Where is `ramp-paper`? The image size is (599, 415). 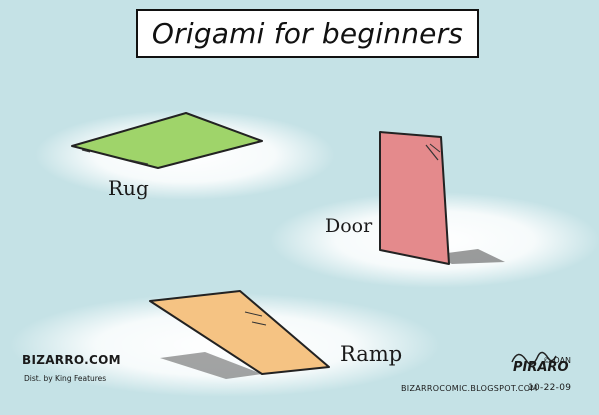
ramp-paper is located at coordinates (239, 332).